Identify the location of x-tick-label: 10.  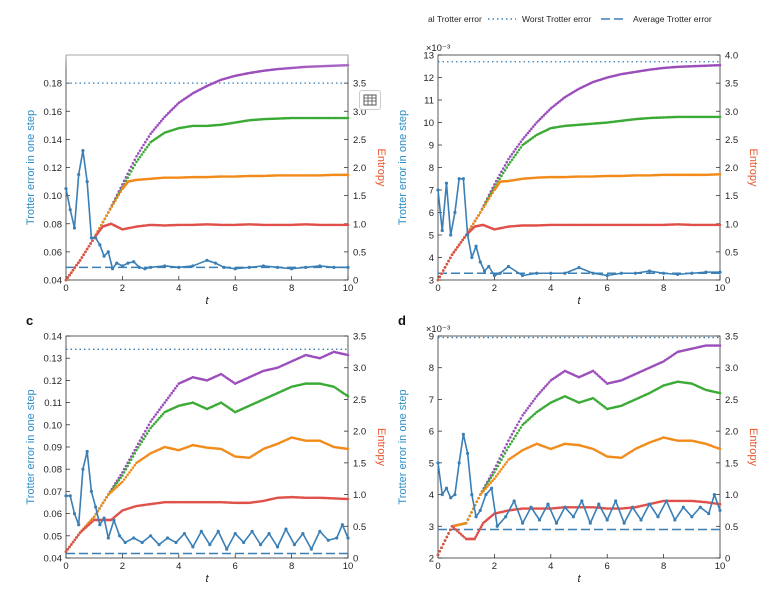
(348, 566).